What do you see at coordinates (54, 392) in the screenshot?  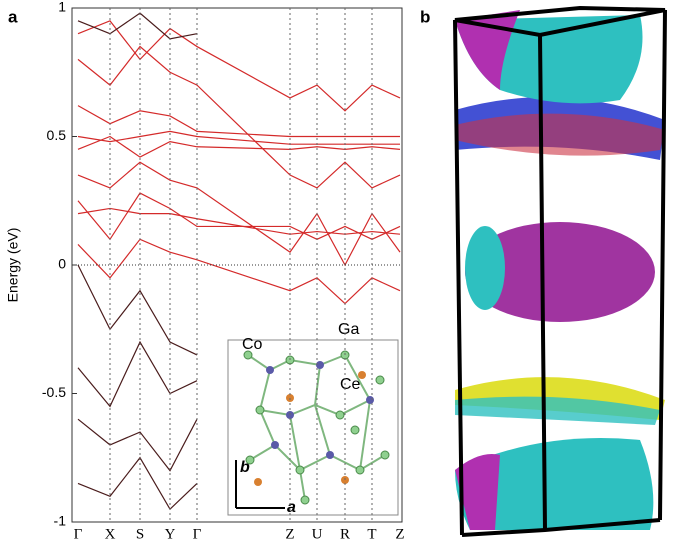 I see `y-tick-label: -0.5` at bounding box center [54, 392].